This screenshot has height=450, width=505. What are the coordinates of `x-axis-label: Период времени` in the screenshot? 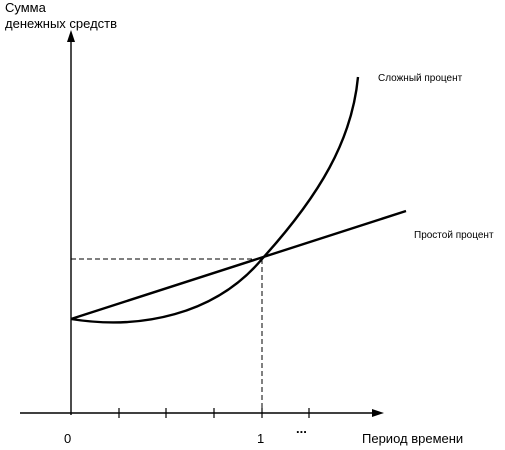 It's located at (412, 438).